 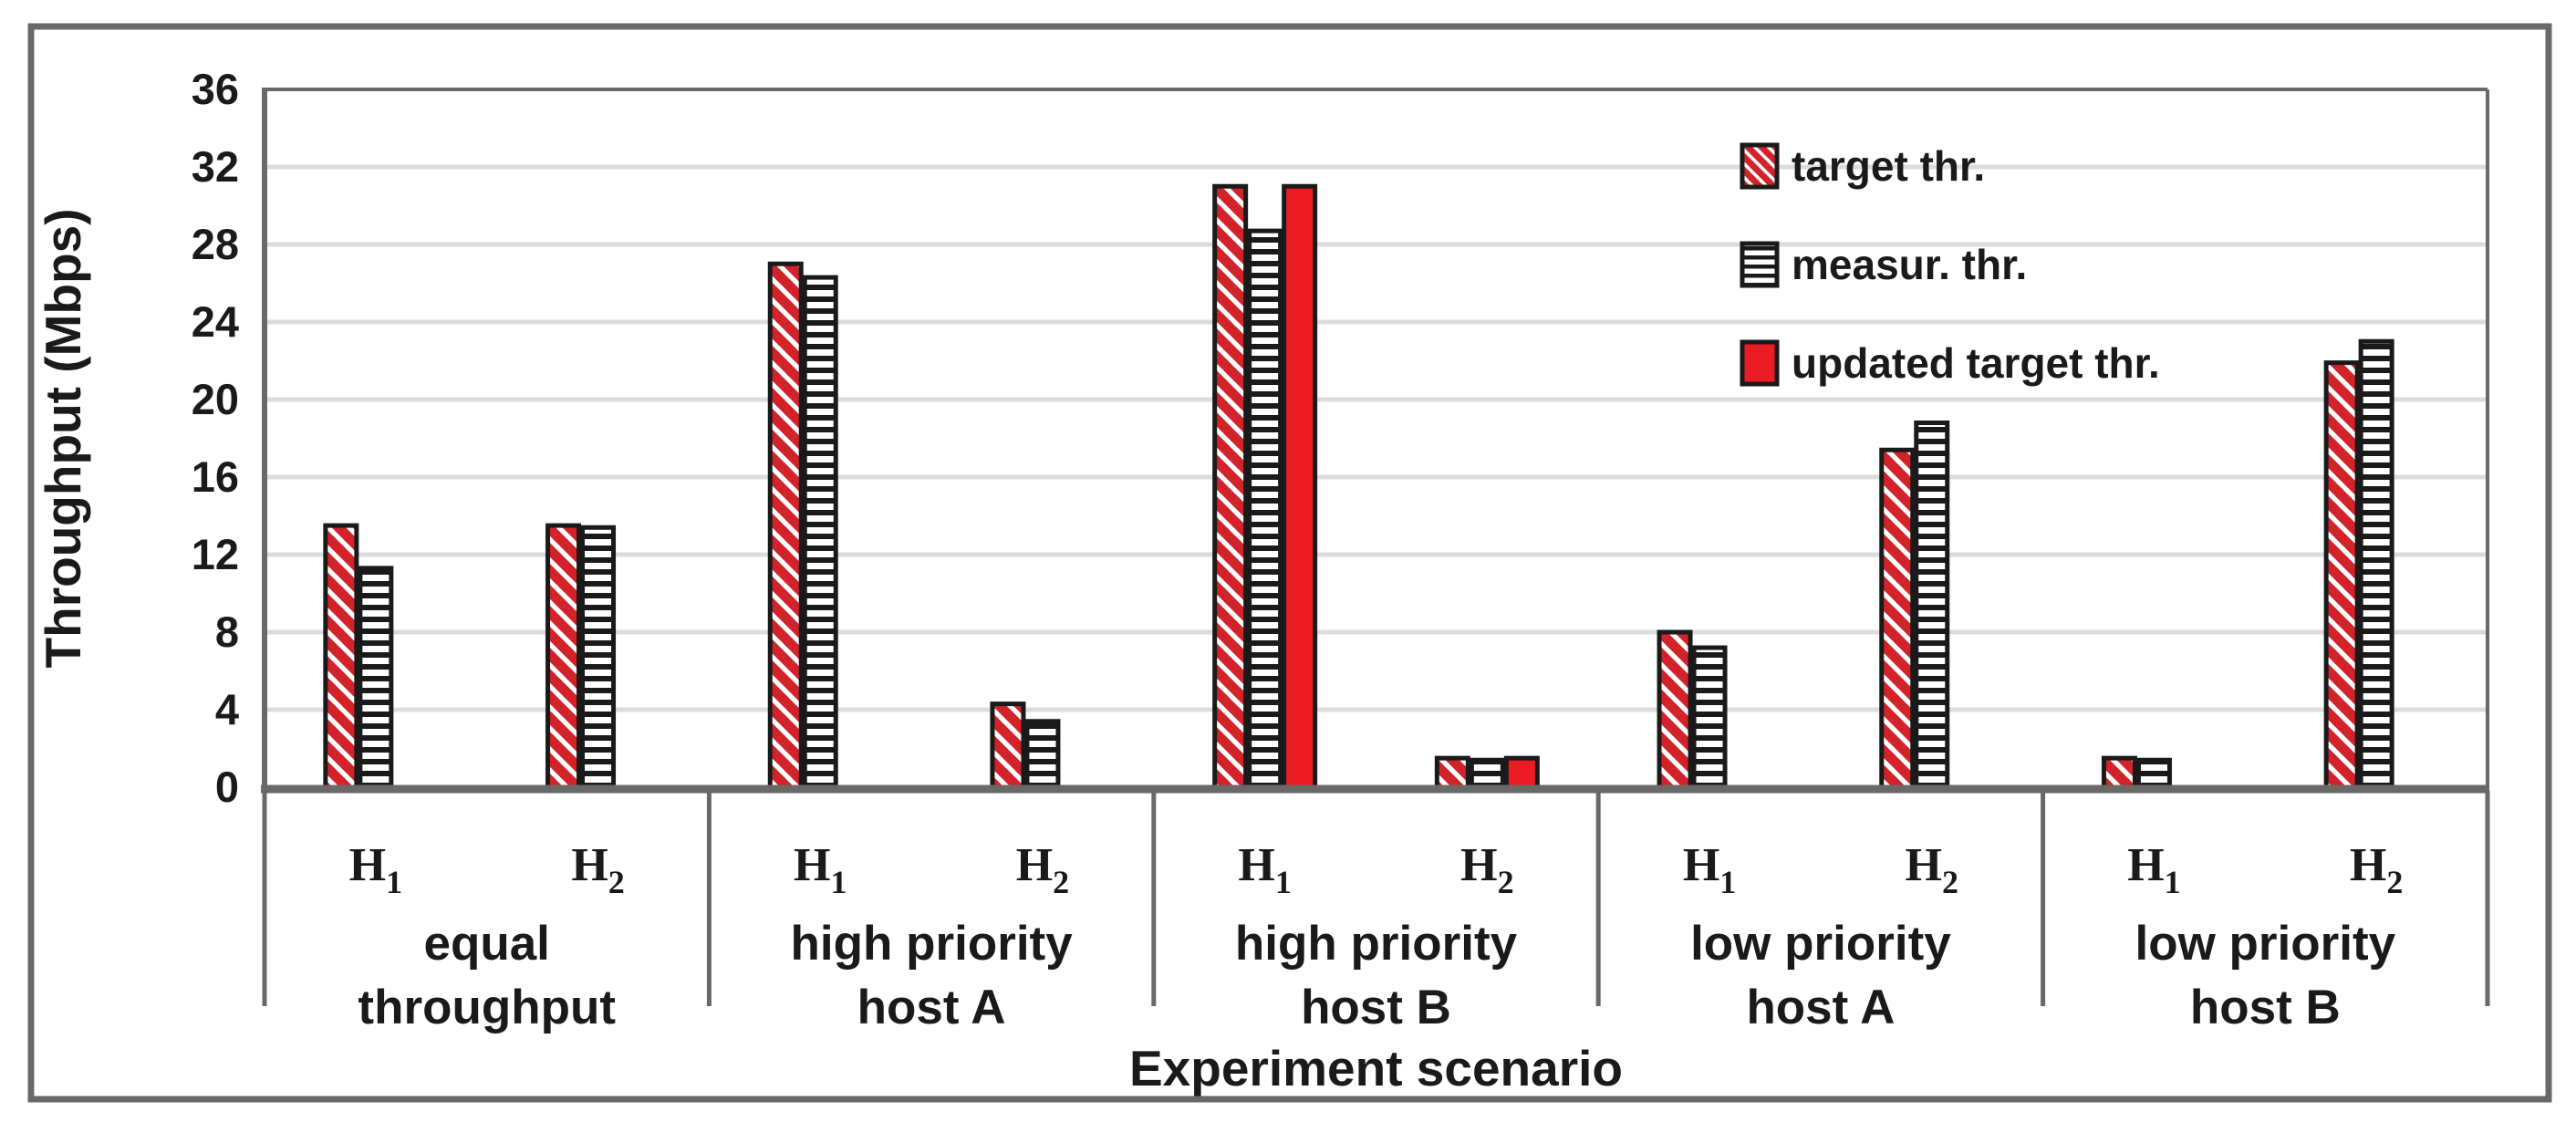 What do you see at coordinates (2376, 564) in the screenshot?
I see `bar-measured-g5-h2` at bounding box center [2376, 564].